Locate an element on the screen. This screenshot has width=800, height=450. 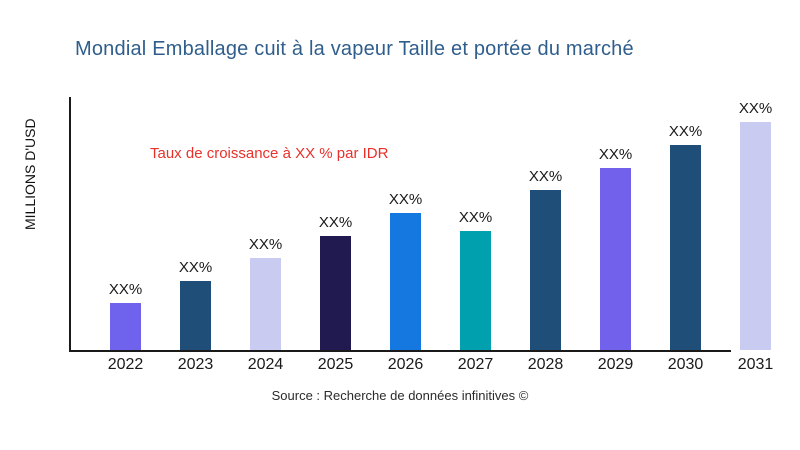
bar-value-label-2025: XX% is located at coordinates (335, 222).